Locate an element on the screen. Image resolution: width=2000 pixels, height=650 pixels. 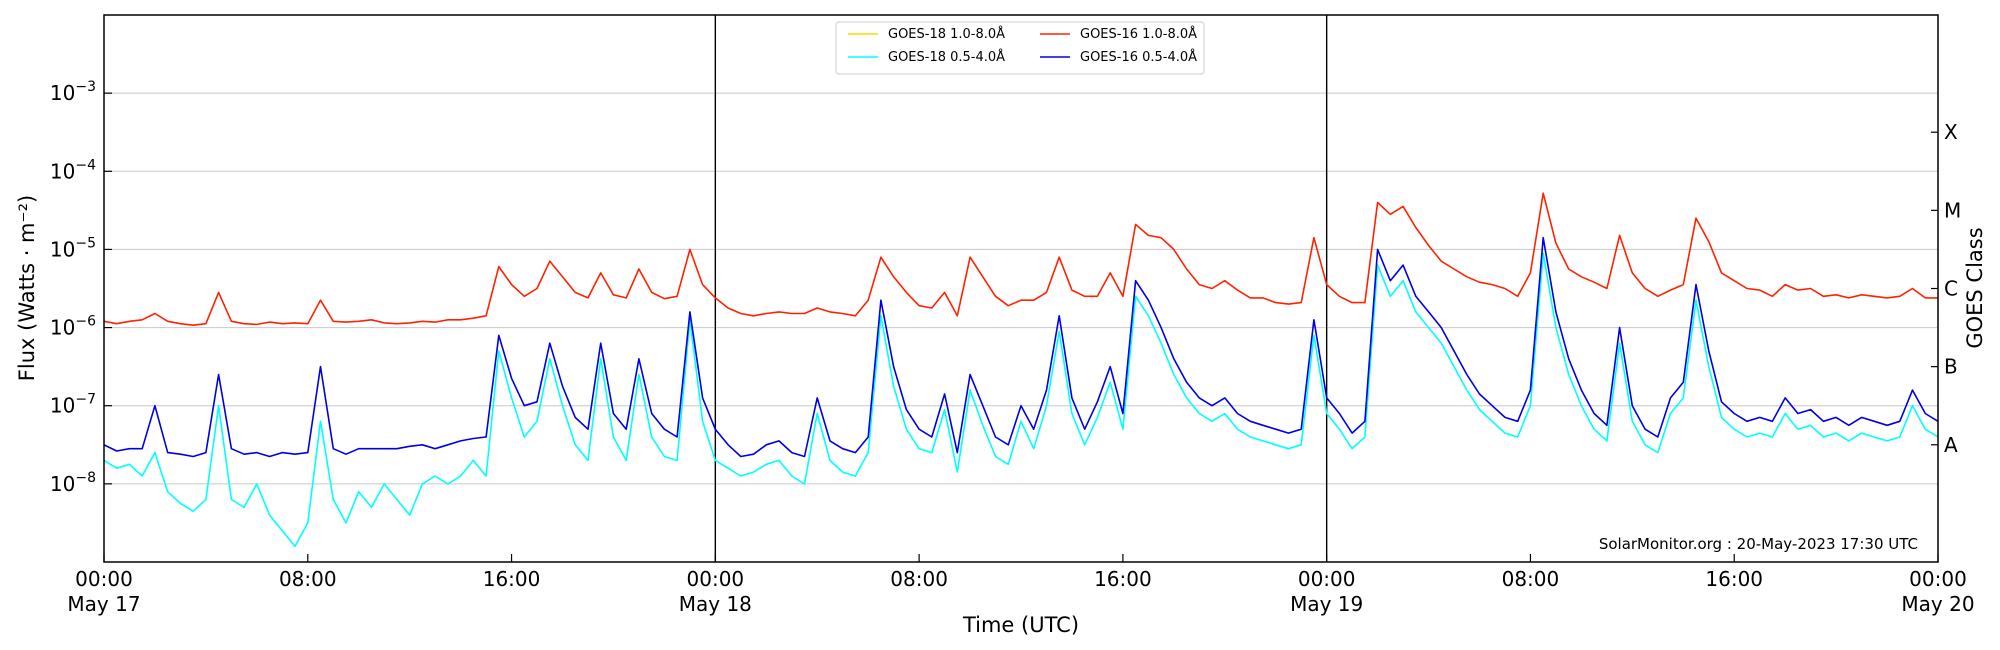
credit-label: SolarMonitor.org : 20-May-2023 17:30 UTC is located at coordinates (1758, 544).